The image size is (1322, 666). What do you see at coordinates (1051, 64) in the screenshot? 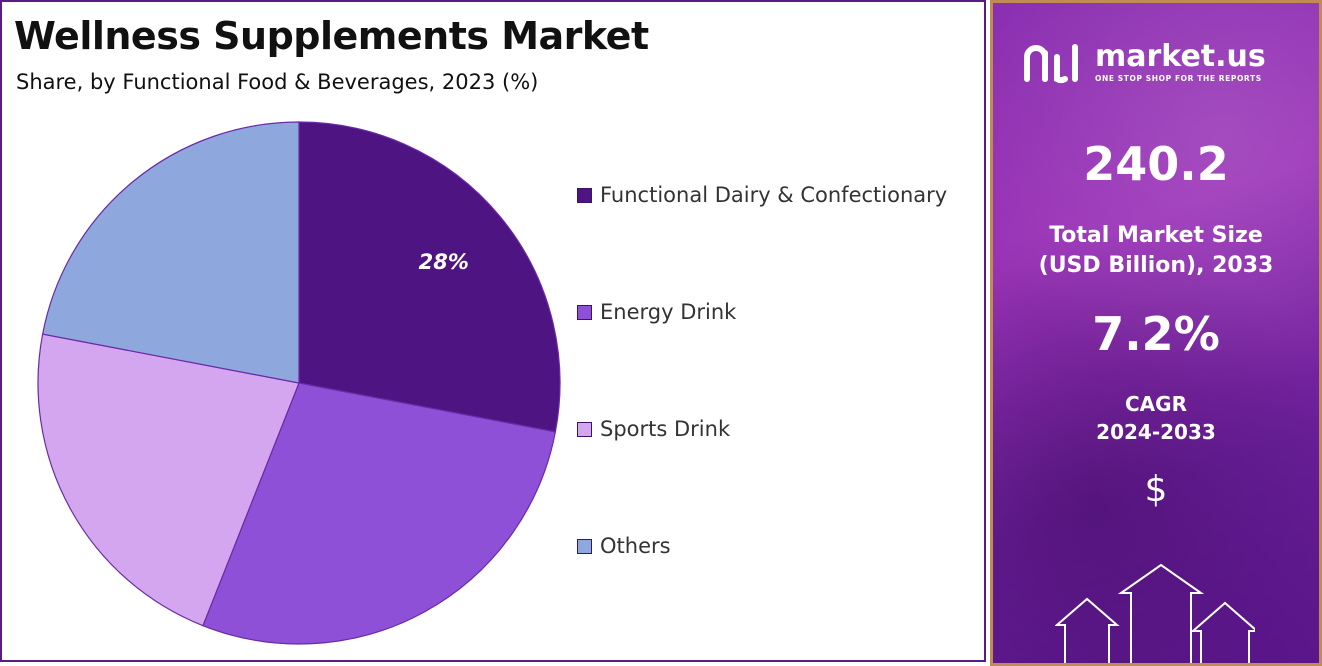
I see `market-us-logo-icon` at bounding box center [1051, 64].